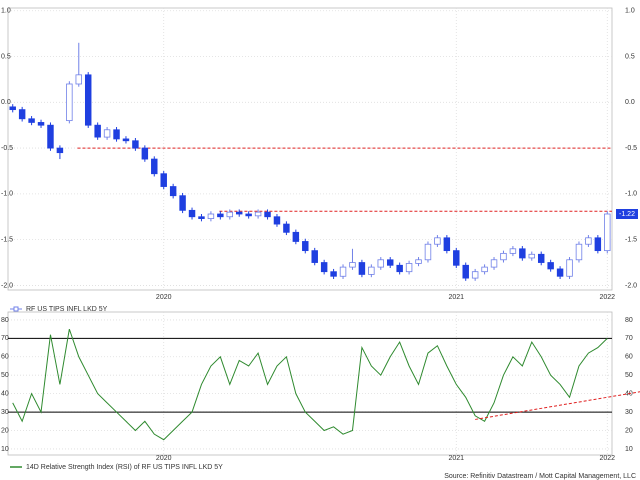 This screenshot has height=480, width=640. What do you see at coordinates (557, 405) in the screenshot?
I see `trend-line` at bounding box center [557, 405].